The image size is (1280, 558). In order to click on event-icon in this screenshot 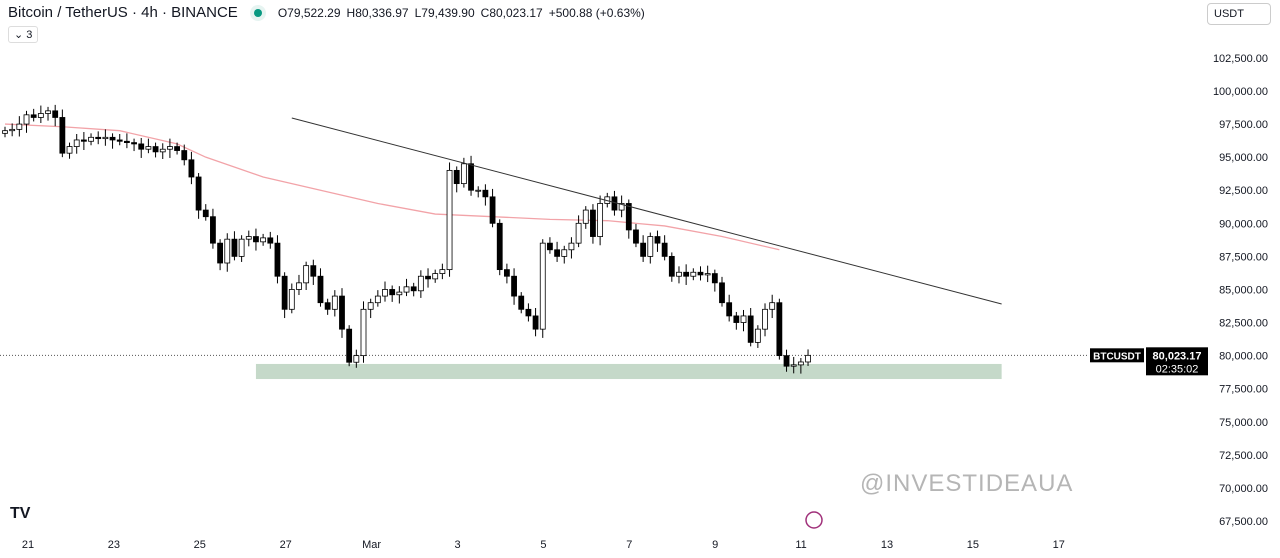, I will do `click(814, 520)`.